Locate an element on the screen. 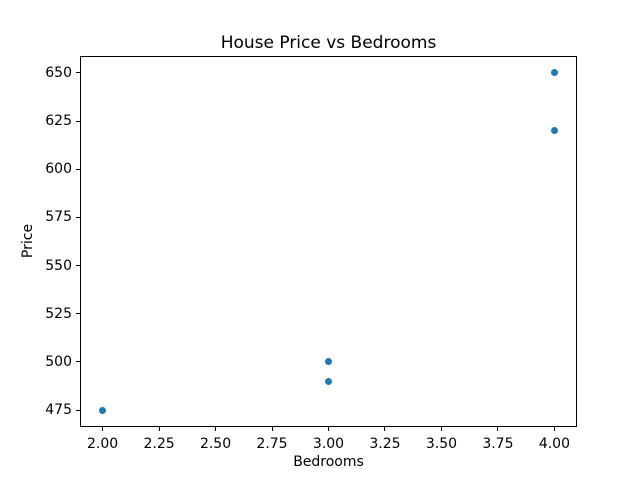  x-tick-label: 2.50 is located at coordinates (215, 444).